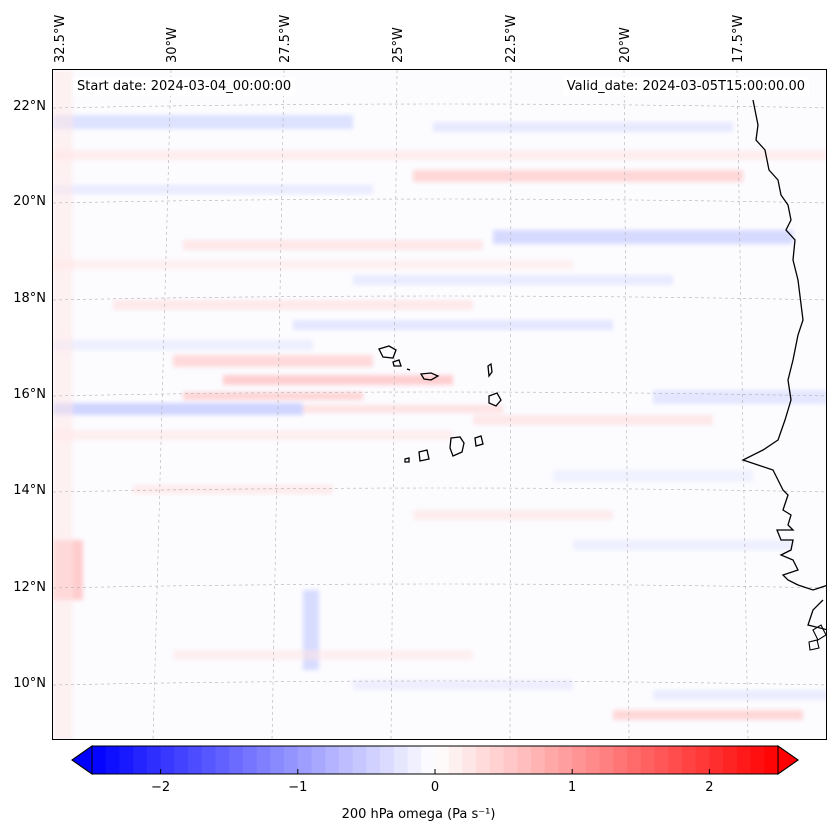  Describe the element at coordinates (285, 38) in the screenshot. I see `longitude-label: 27.5°W` at that location.